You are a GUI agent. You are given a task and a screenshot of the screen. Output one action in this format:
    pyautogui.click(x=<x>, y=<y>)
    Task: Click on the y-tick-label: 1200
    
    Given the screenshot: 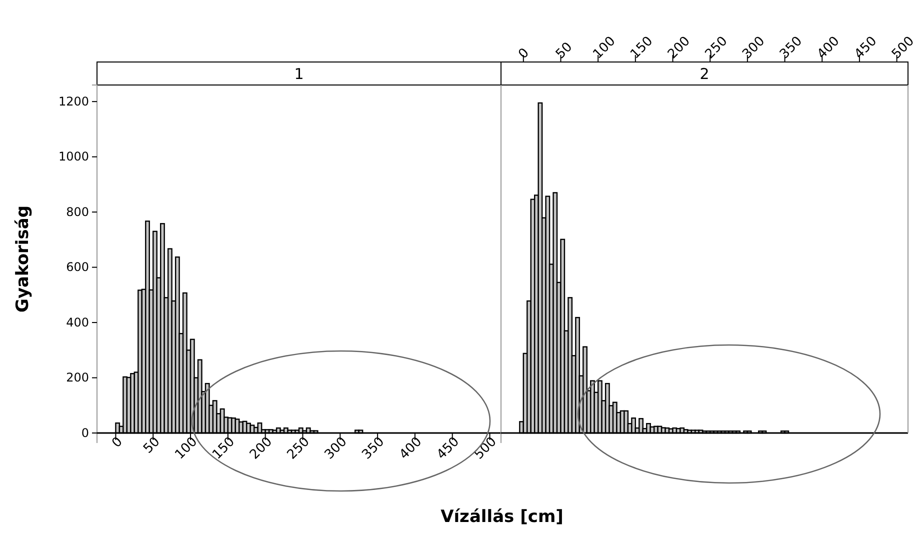 What is the action you would take?
    pyautogui.click(x=73, y=101)
    